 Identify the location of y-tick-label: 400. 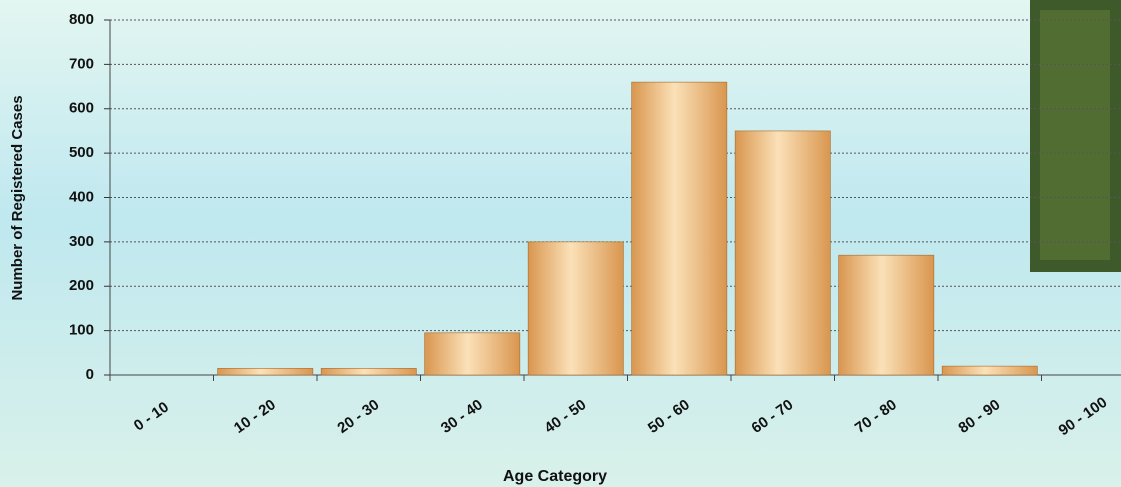
(81, 196).